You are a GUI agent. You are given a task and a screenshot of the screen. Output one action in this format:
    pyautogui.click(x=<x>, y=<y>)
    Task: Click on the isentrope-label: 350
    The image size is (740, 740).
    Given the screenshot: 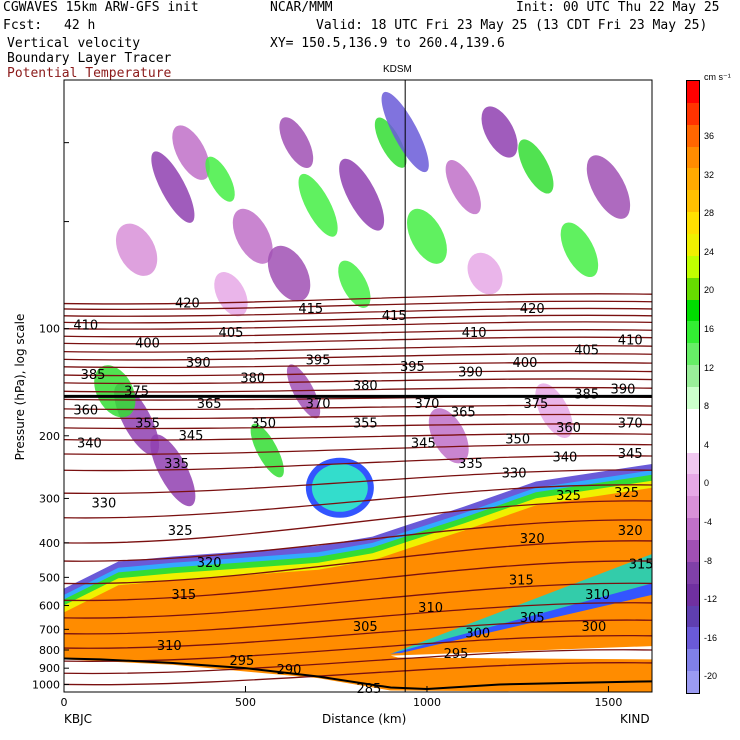 What is the action you would take?
    pyautogui.click(x=517, y=440)
    